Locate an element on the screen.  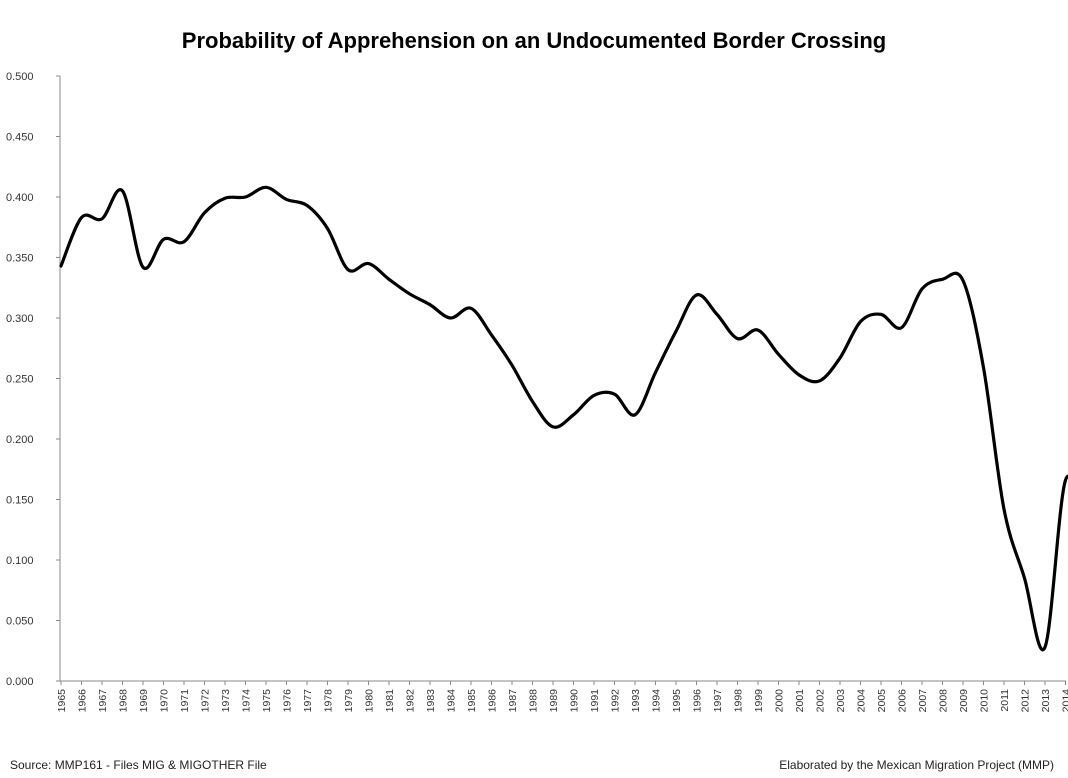
x-tick-label: 1972 is located at coordinates (206, 701).